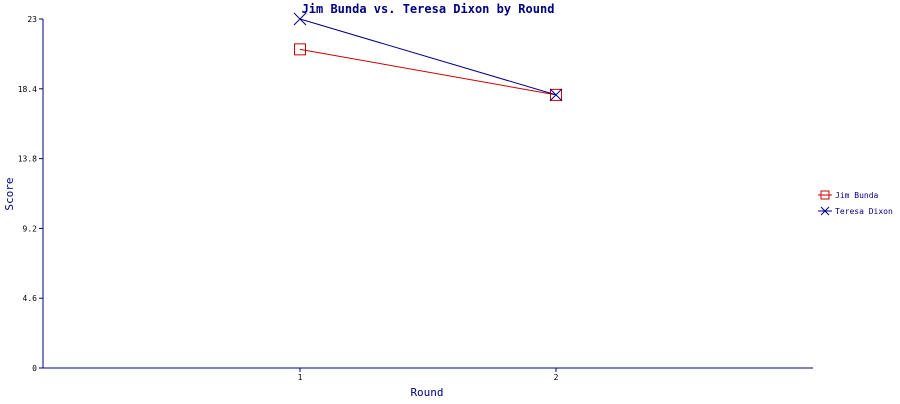  Describe the element at coordinates (30, 194) in the screenshot. I see `y-axis-ticks: 0 4.6 9.2 13.8 18.4 23` at that location.